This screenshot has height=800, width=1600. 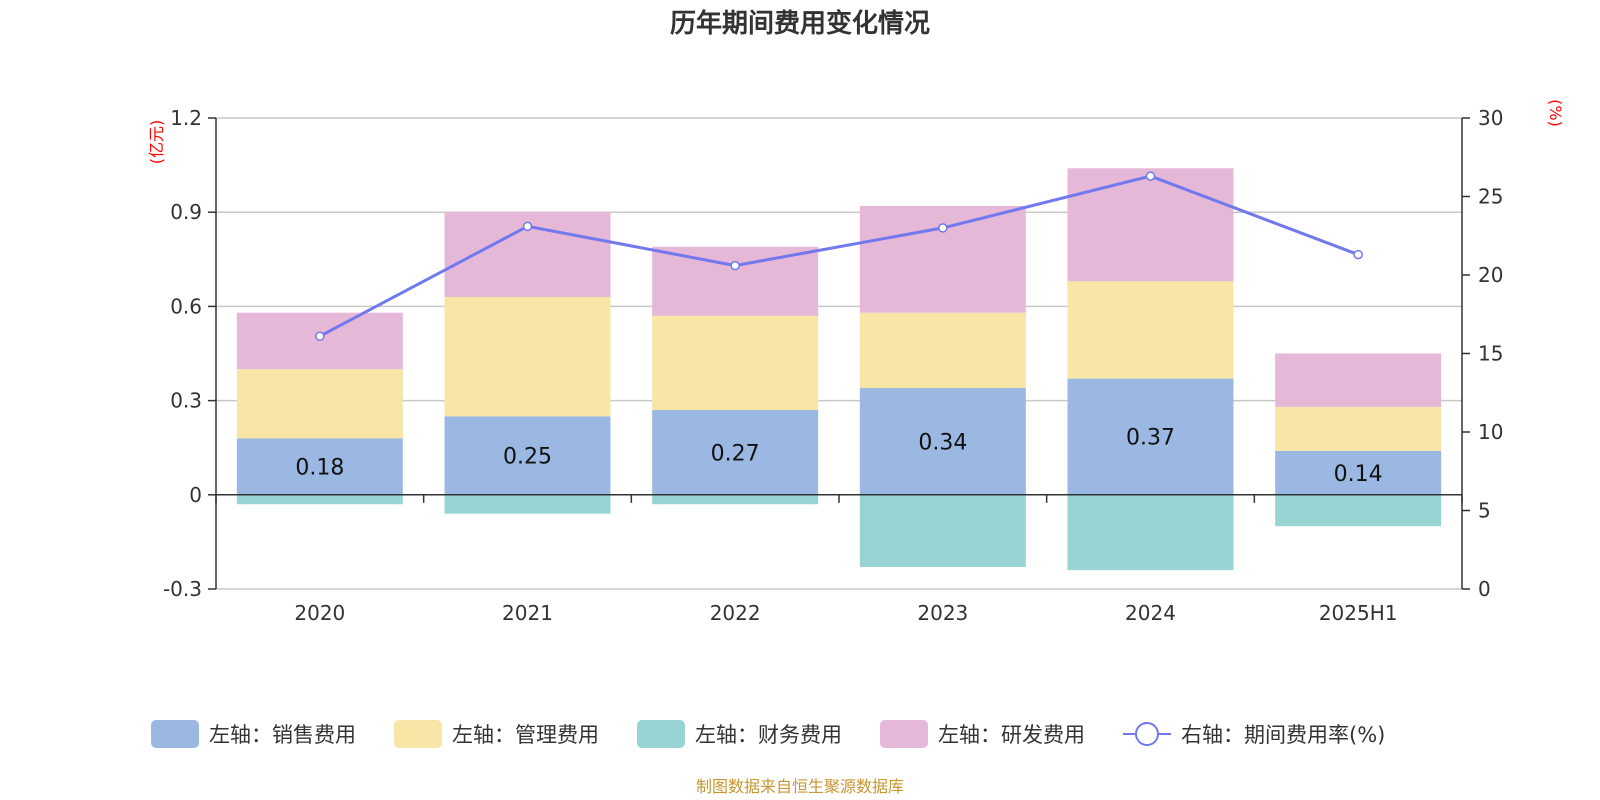 What do you see at coordinates (527, 613) in the screenshot?
I see `x-tick-label: 2021` at bounding box center [527, 613].